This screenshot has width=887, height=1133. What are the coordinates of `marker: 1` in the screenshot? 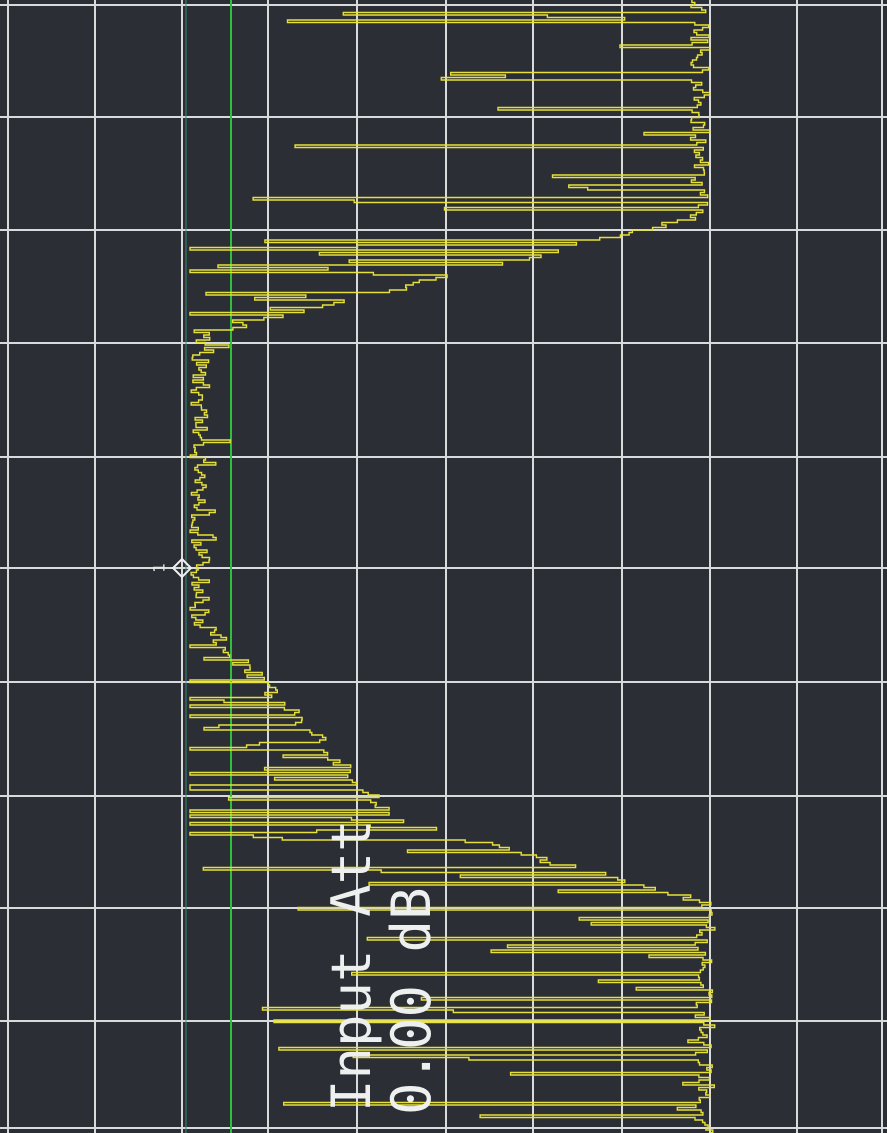 It's located at (171, 568).